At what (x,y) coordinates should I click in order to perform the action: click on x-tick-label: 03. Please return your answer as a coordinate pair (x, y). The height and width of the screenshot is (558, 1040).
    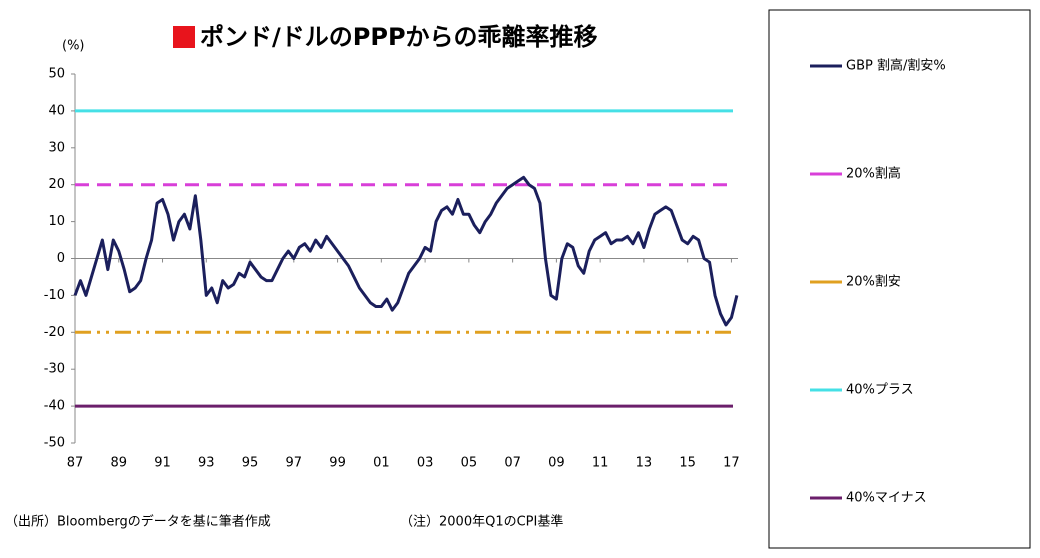
    Looking at the image, I should click on (425, 463).